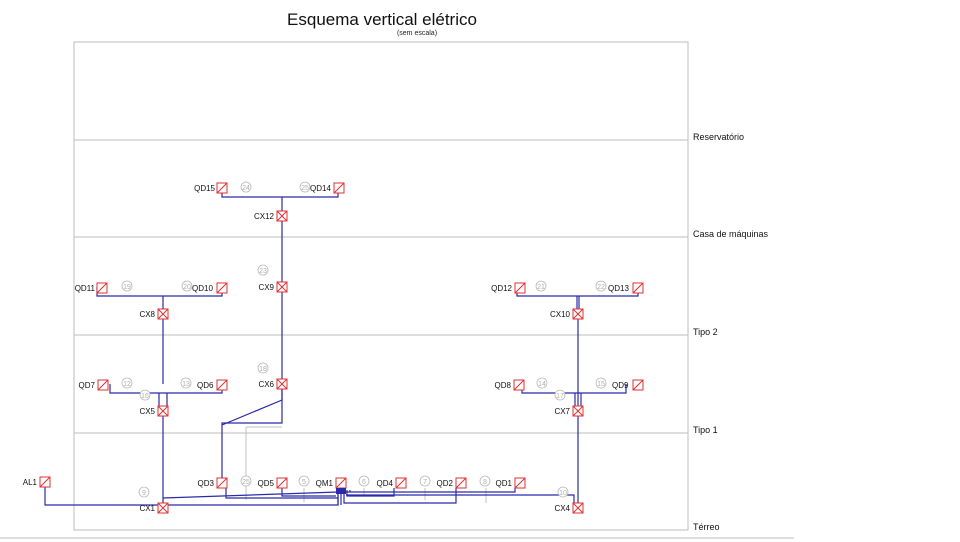 This screenshot has width=960, height=542. I want to click on svg-text: 6, so click(364, 482).